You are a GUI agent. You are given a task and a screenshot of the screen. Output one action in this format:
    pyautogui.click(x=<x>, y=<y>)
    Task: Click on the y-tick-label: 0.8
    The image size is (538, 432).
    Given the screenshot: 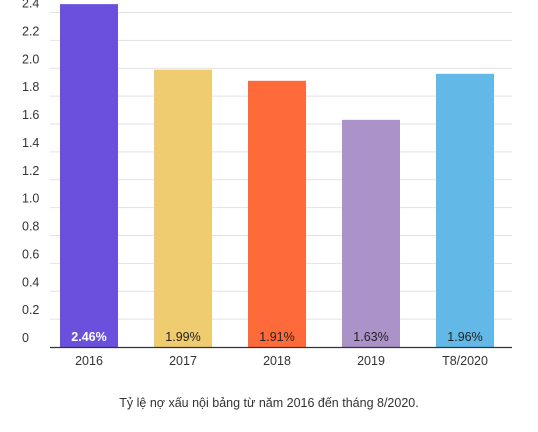 What is the action you would take?
    pyautogui.click(x=30, y=227)
    